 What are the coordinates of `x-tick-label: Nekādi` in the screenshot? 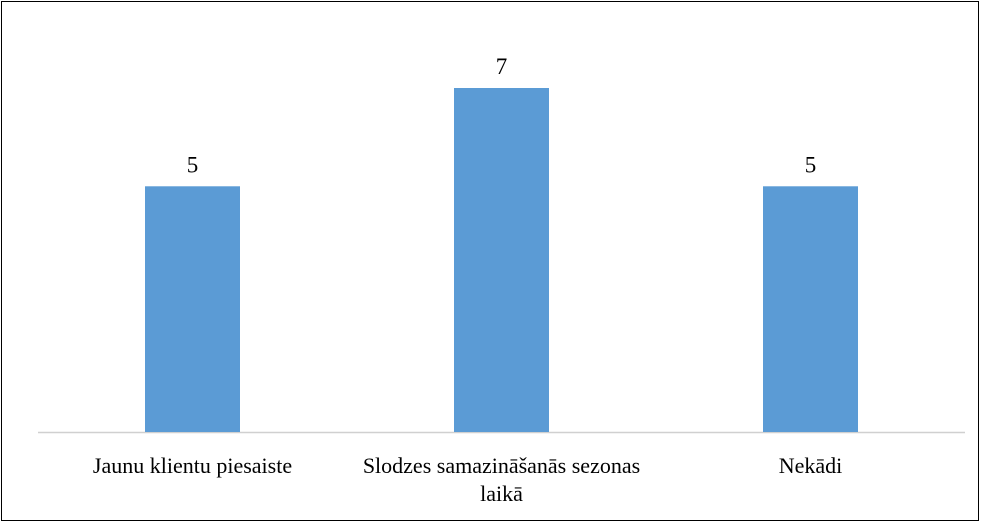 It's located at (810, 465).